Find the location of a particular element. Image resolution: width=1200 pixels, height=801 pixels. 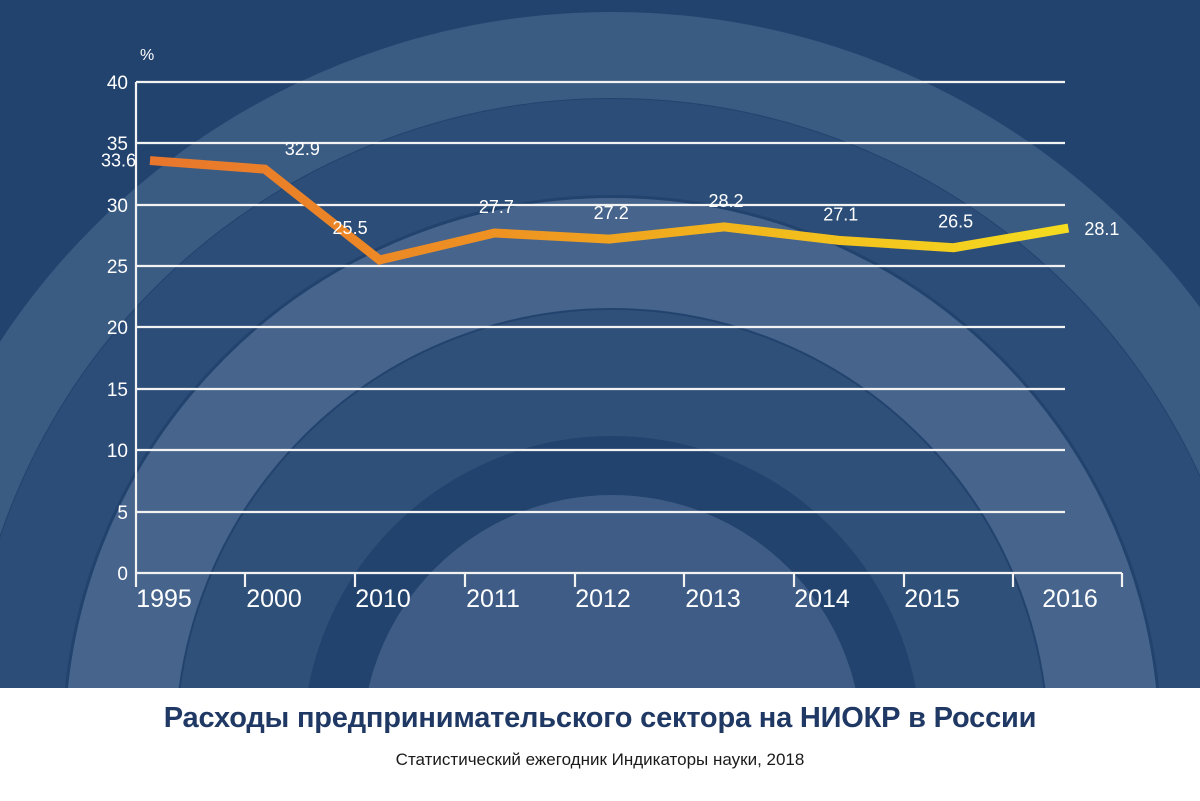

y-tick-label-15: 15 is located at coordinates (117, 390).